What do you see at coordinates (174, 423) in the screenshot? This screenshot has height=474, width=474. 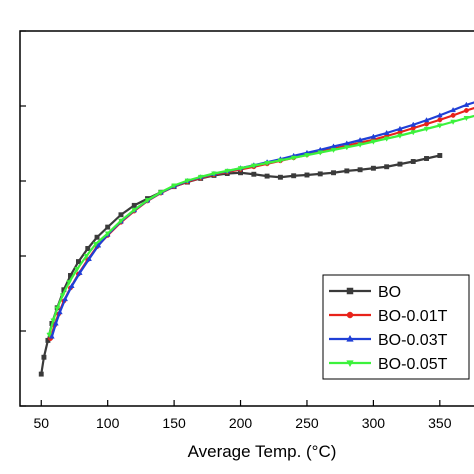 I see `x-tick-label: 150` at bounding box center [174, 423].